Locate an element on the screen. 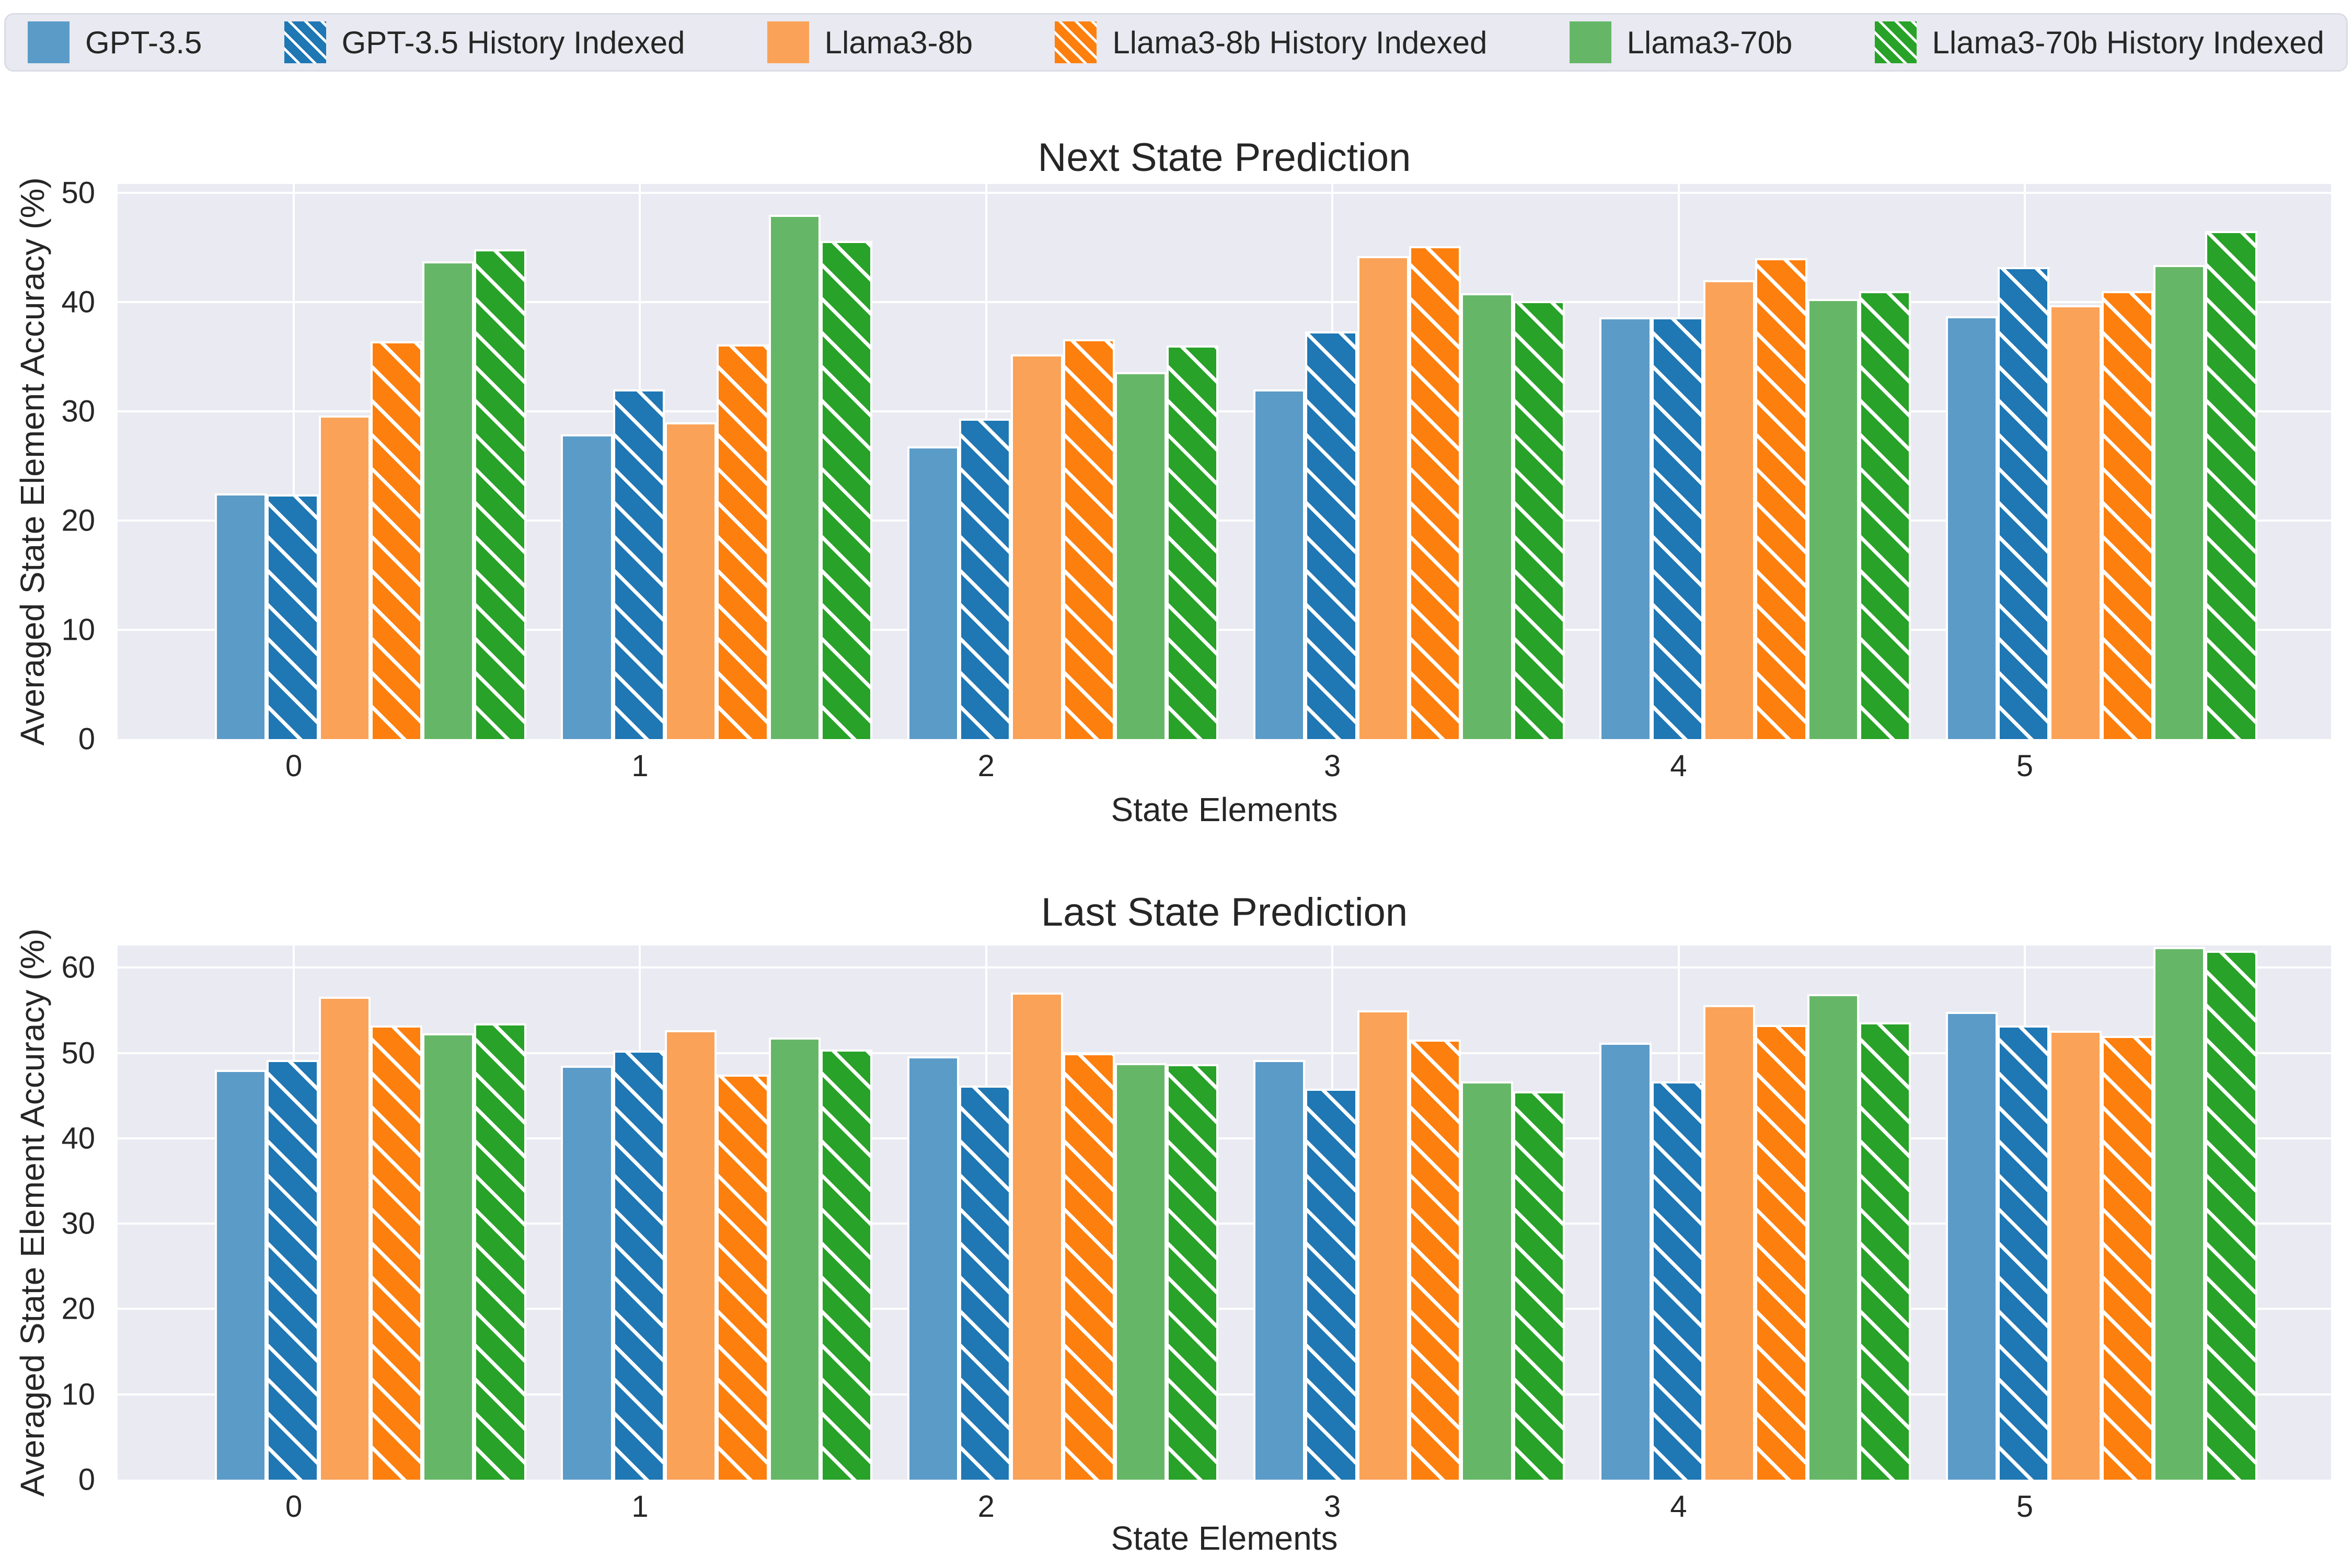 The height and width of the screenshot is (1568, 2352). legend-item: Llama3-70b History Indexed is located at coordinates (2099, 42).